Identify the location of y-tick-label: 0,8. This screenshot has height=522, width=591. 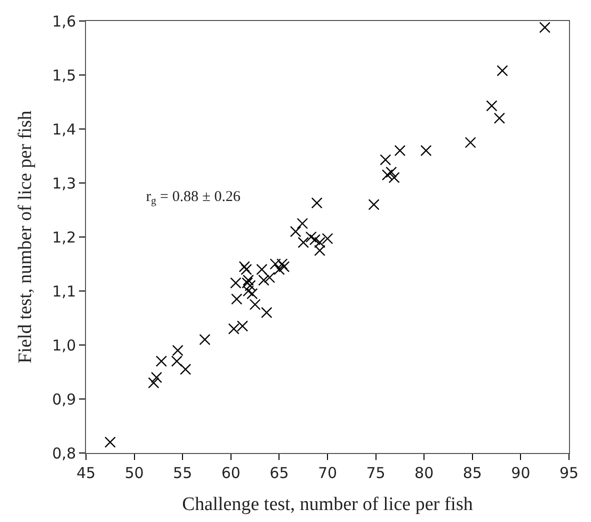
(64, 453).